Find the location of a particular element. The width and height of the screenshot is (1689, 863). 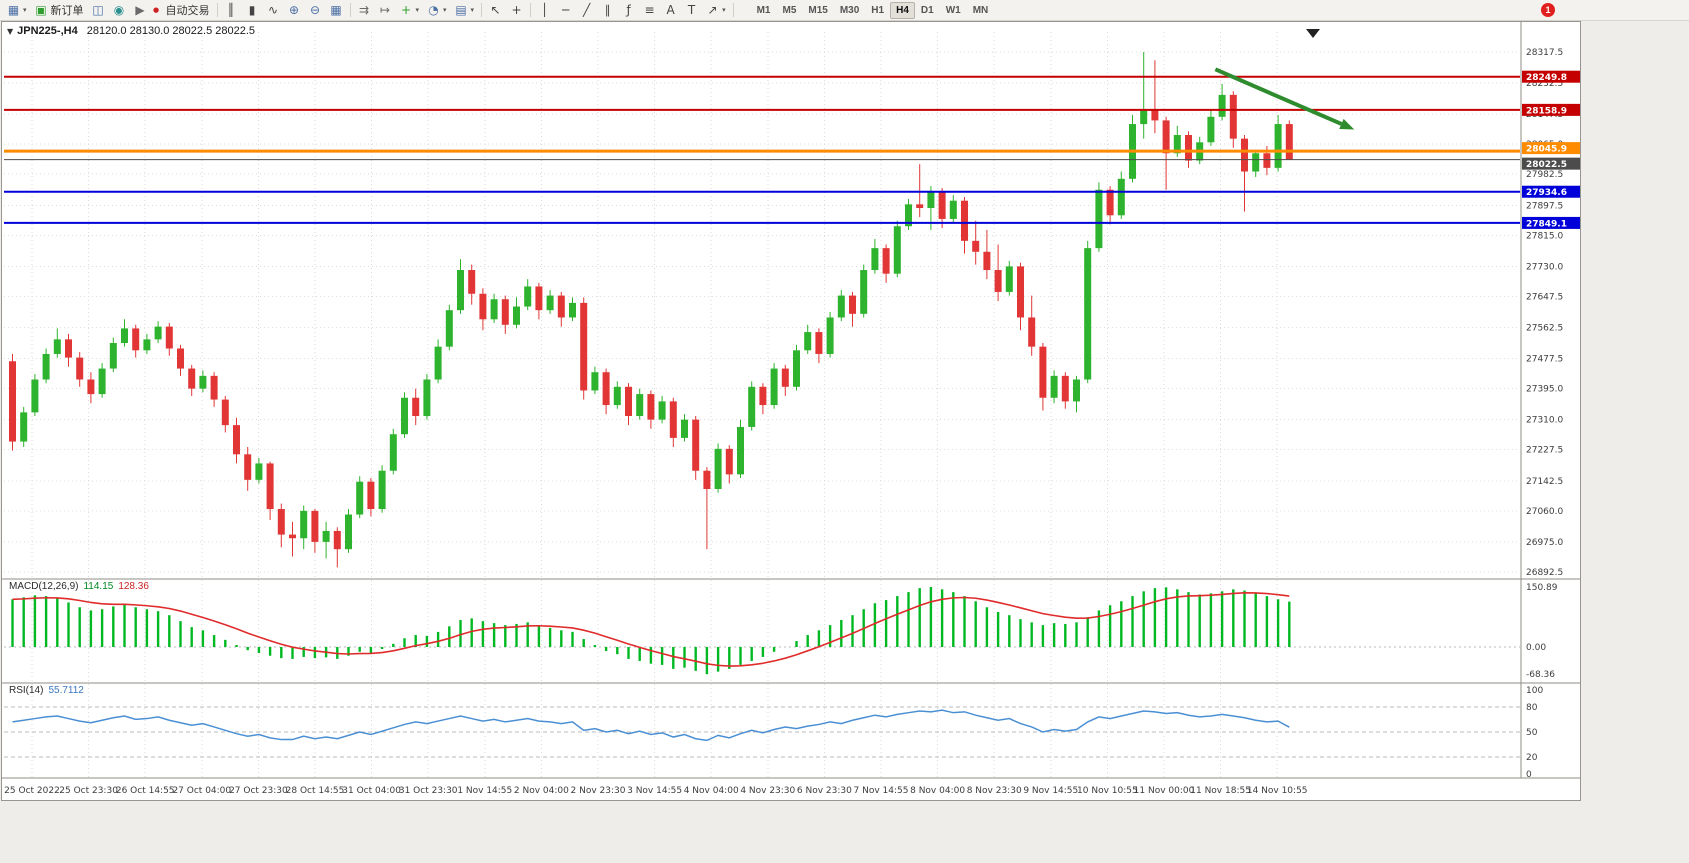

auto-scroll-button: ⇉ is located at coordinates (364, 10).